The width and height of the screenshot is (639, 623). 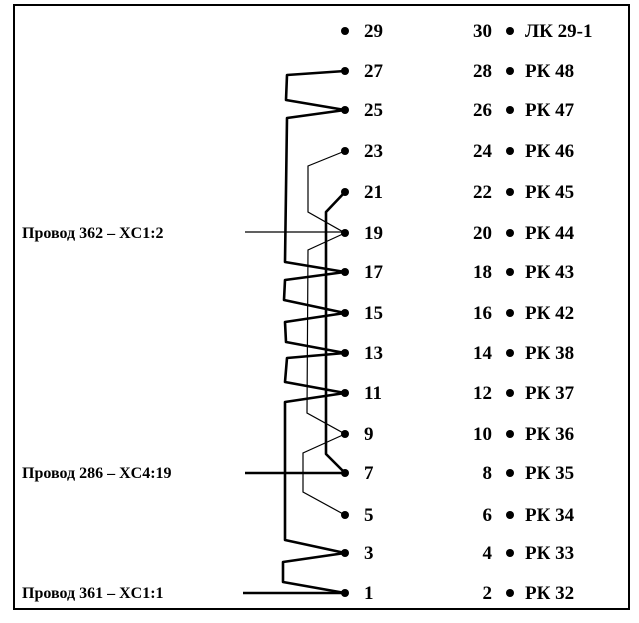 What do you see at coordinates (549, 192) in the screenshot?
I see `pin-label: РК 45` at bounding box center [549, 192].